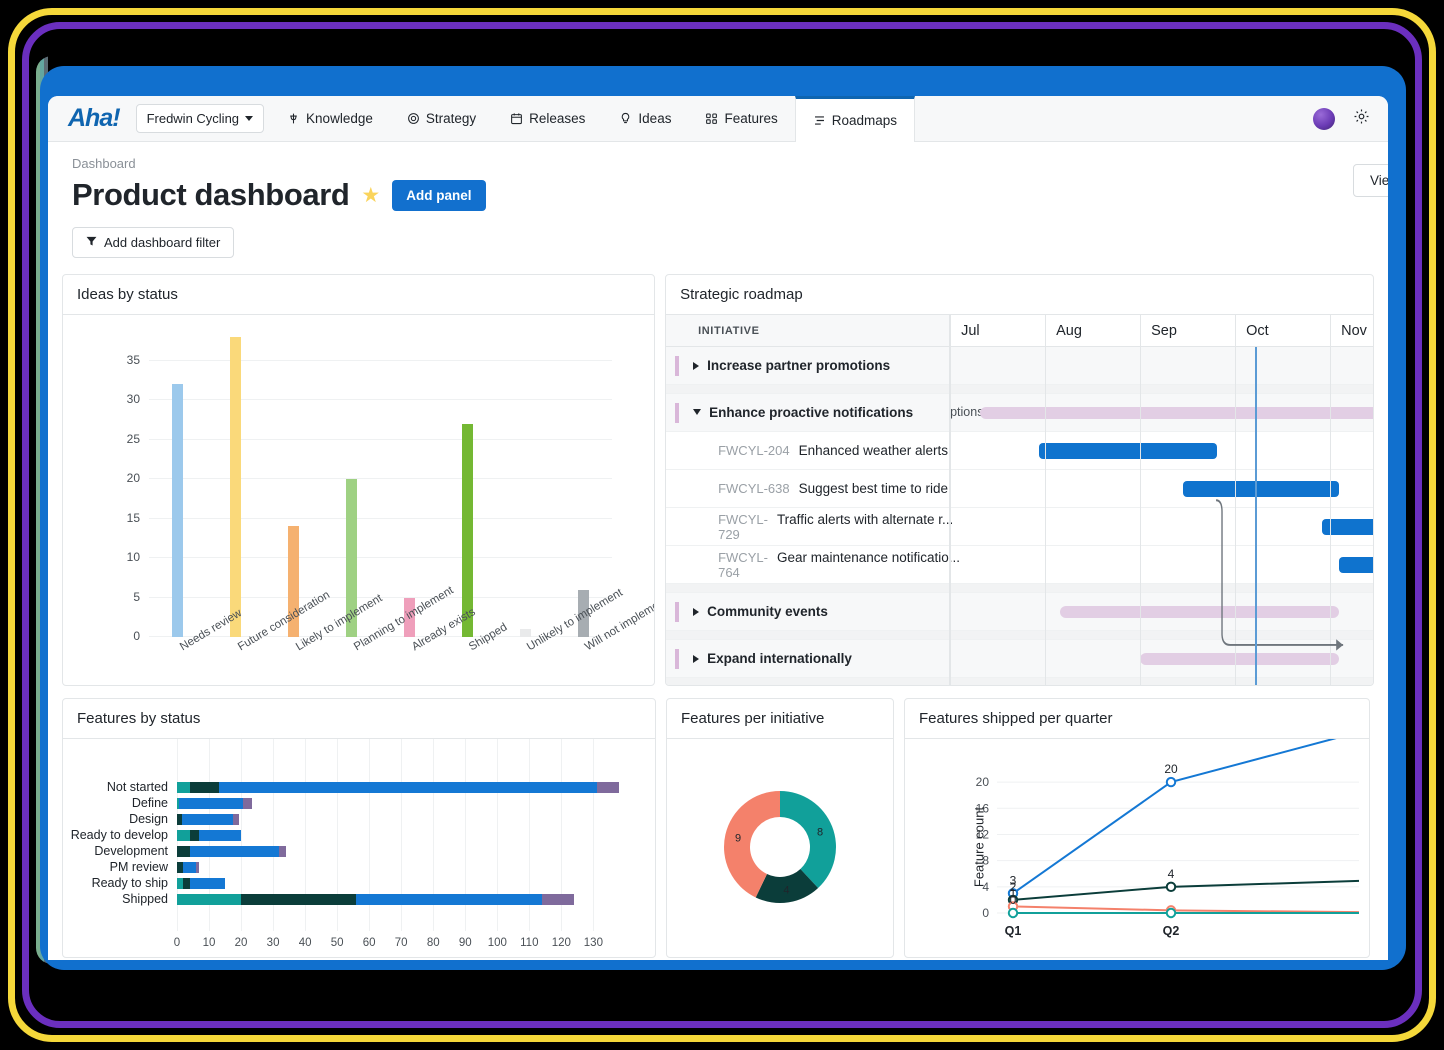 This screenshot has height=1050, width=1444. I want to click on nav-item-releases: Releases, so click(547, 118).